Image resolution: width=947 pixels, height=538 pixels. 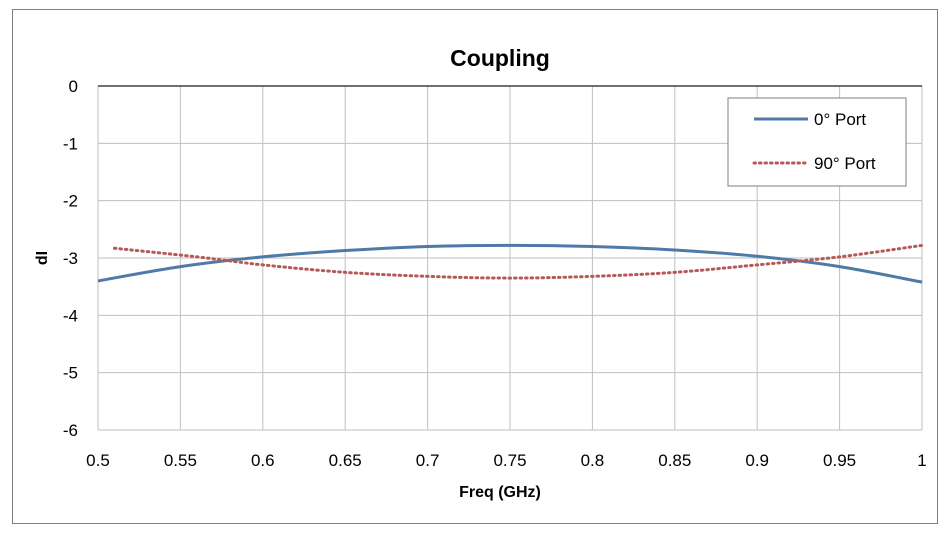 What do you see at coordinates (839, 460) in the screenshot?
I see `x-tick-label: 0.95` at bounding box center [839, 460].